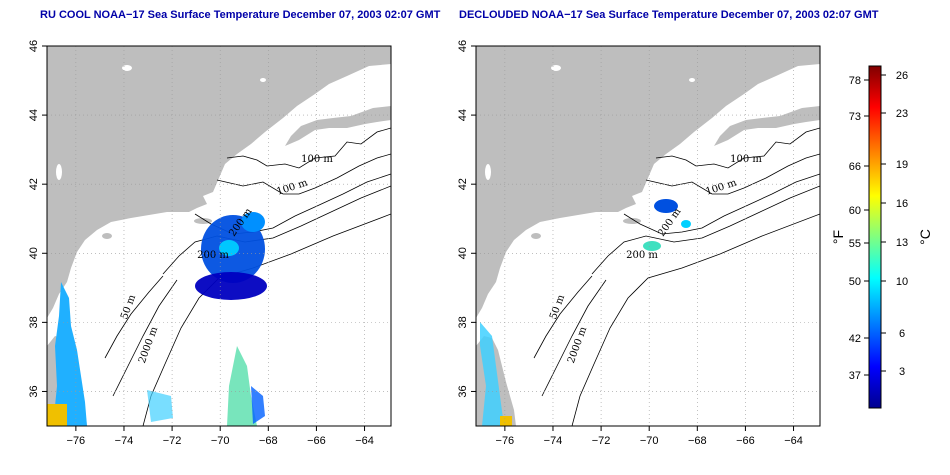  Describe the element at coordinates (902, 204) in the screenshot. I see `celsius-tick-label: 16` at that location.